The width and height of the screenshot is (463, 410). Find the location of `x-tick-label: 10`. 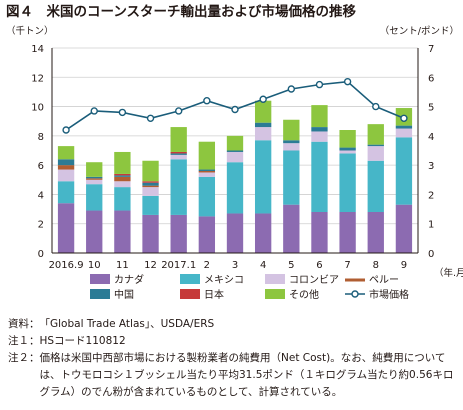

x-tick-label: 10 is located at coordinates (94, 265).